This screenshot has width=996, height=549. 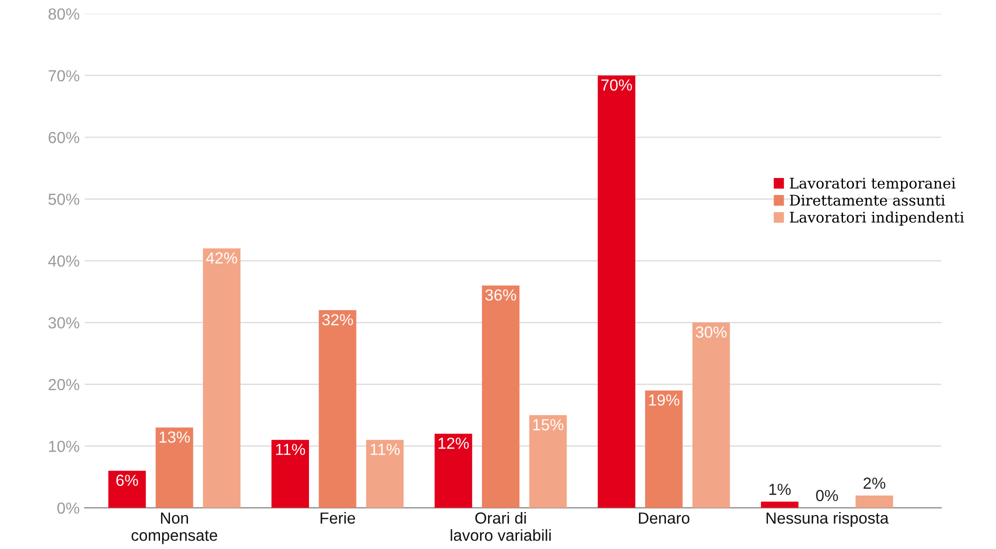 I want to click on x-tick-label: Nessuna risposta, so click(x=827, y=519).